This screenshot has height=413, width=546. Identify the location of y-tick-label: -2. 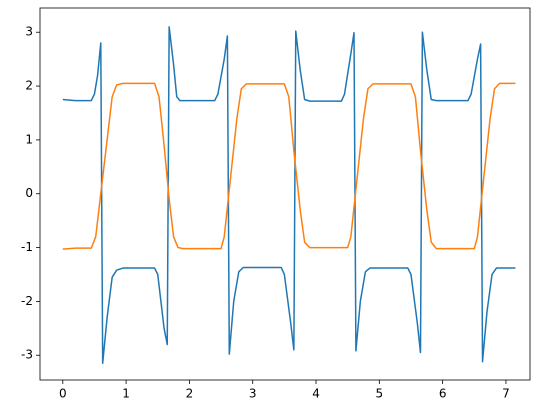
(27, 301).